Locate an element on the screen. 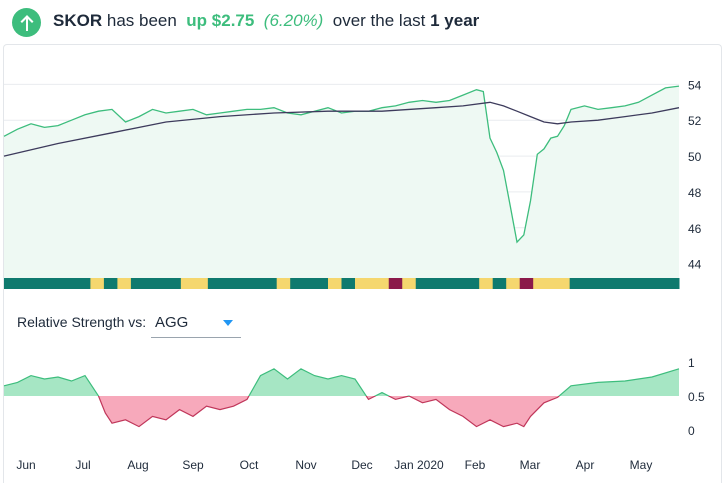 This screenshot has height=488, width=726. x-month-label: Dec is located at coordinates (361, 465).